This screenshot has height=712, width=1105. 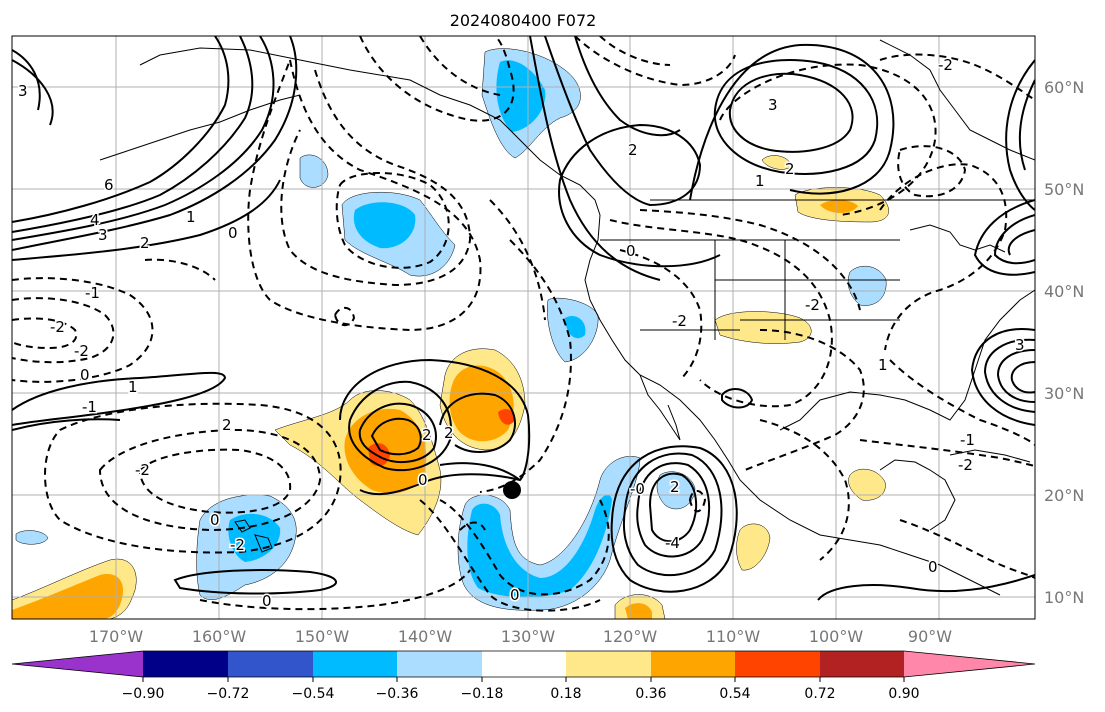 I want to click on lat-label: 60°N, so click(x=1064, y=87).